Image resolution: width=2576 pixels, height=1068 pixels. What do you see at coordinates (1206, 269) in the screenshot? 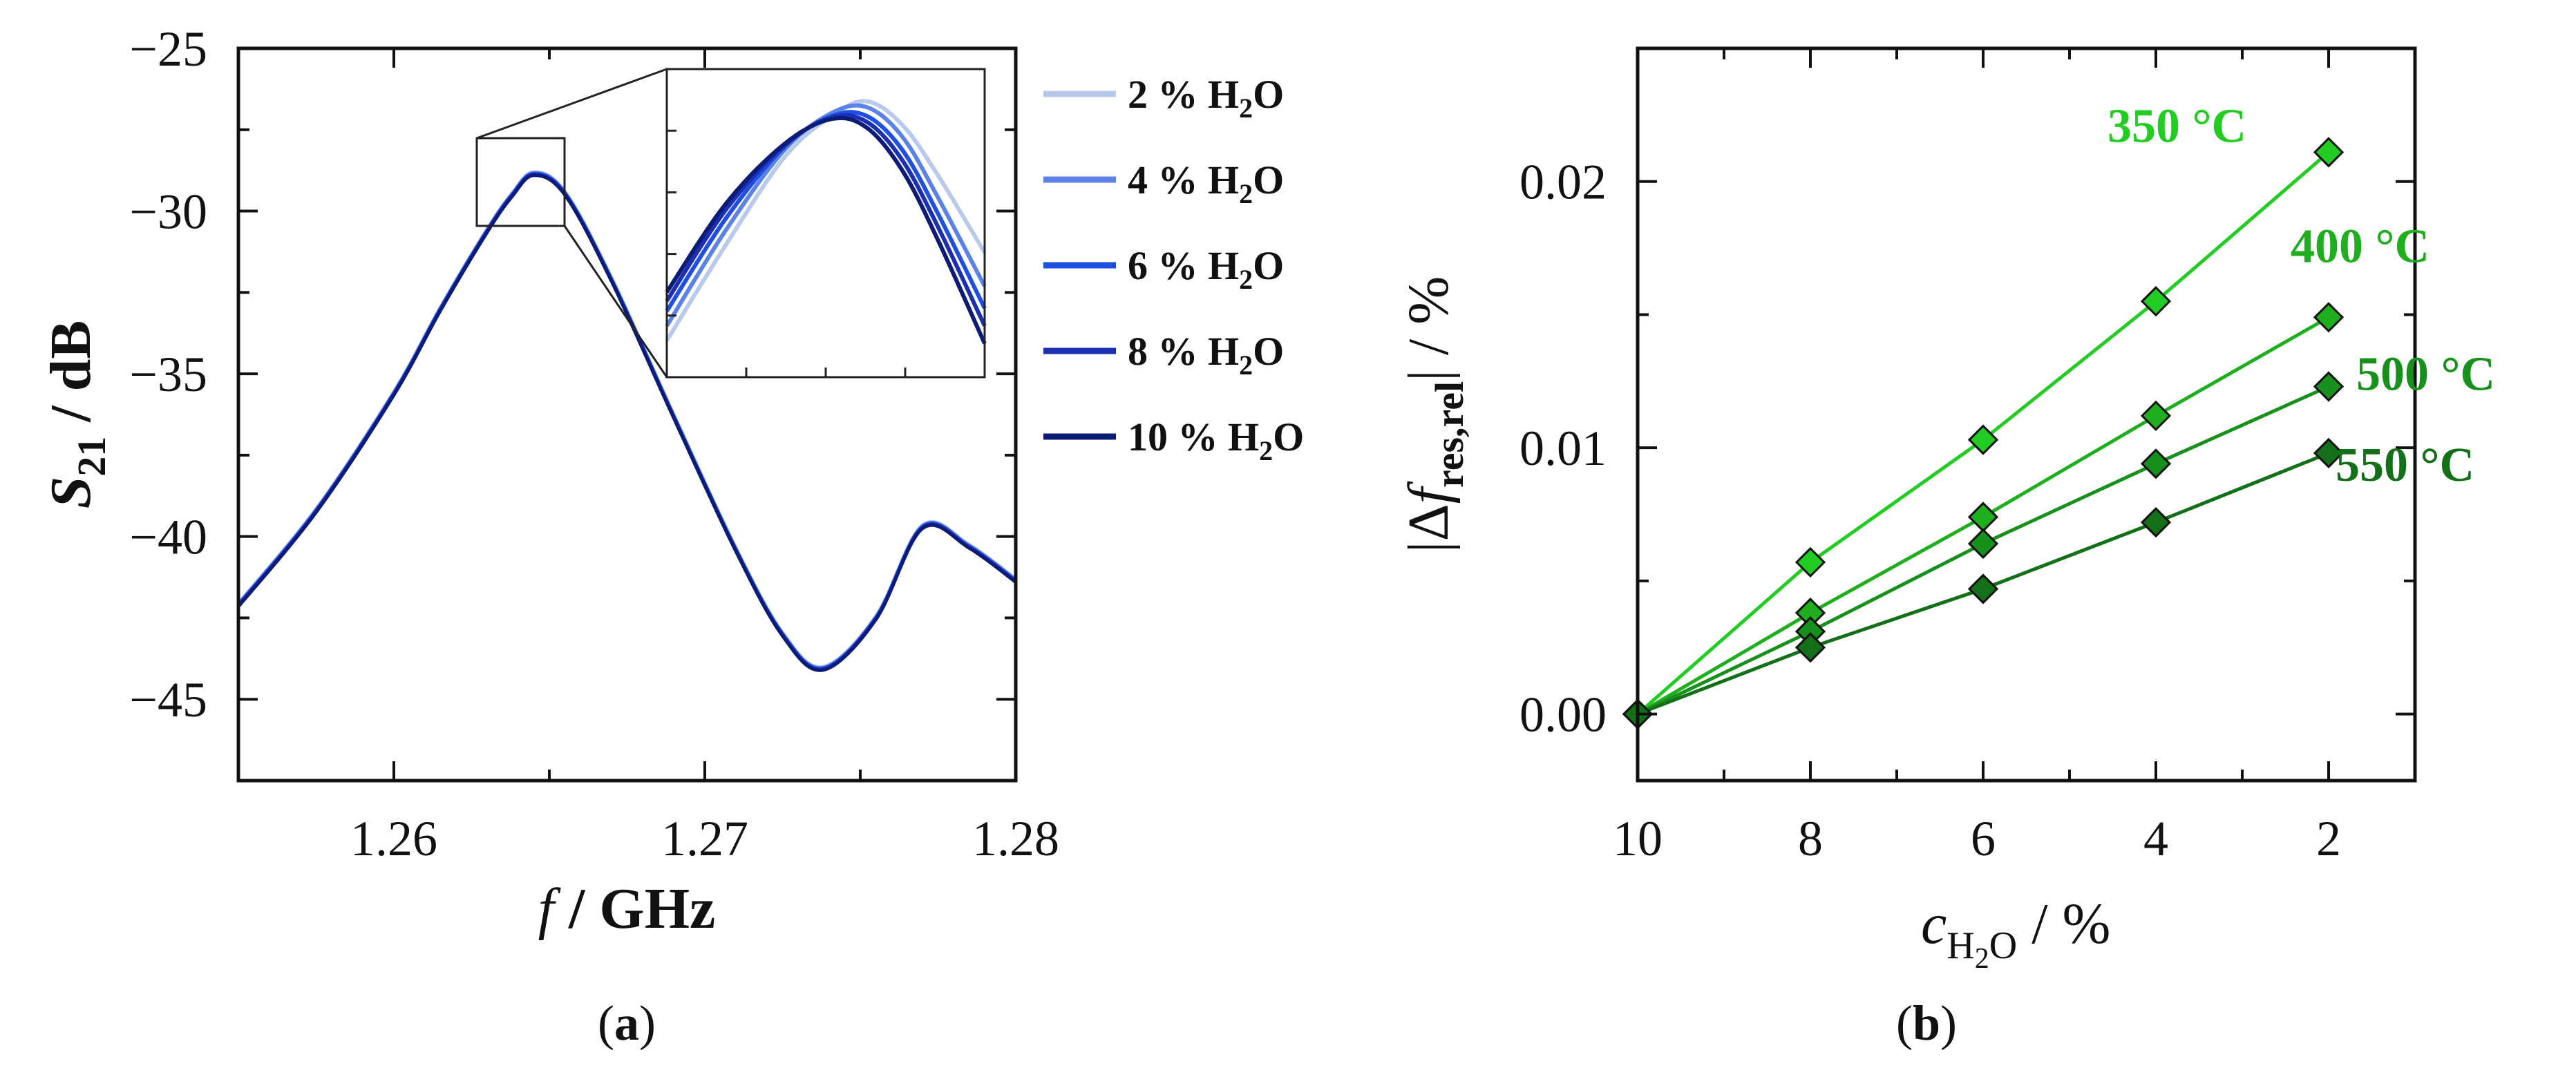
I see `legend-label: 6 % H2O` at bounding box center [1206, 269].